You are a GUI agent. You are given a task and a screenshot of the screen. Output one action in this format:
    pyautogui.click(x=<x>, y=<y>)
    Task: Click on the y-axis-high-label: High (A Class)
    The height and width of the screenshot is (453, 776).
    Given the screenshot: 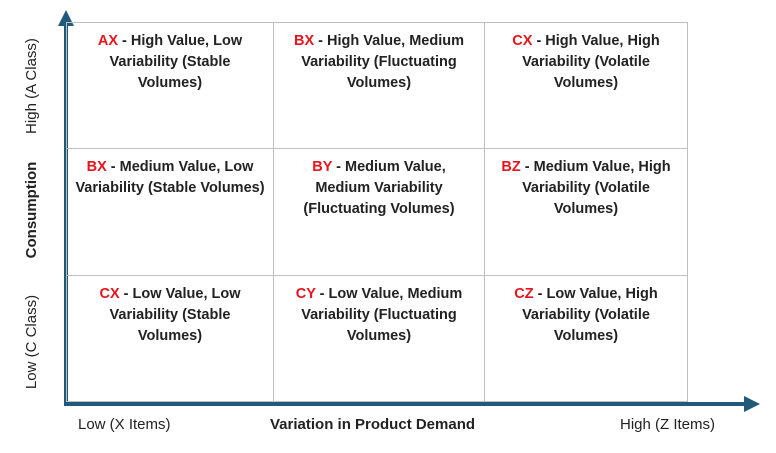 What is the action you would take?
    pyautogui.click(x=31, y=86)
    